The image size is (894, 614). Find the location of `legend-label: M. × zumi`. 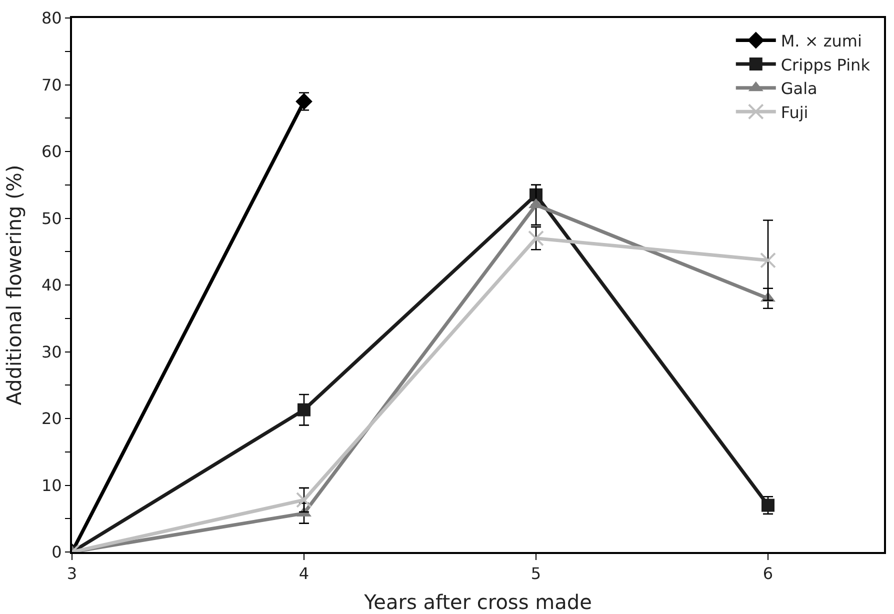

legend-label: M. × zumi is located at coordinates (821, 40).